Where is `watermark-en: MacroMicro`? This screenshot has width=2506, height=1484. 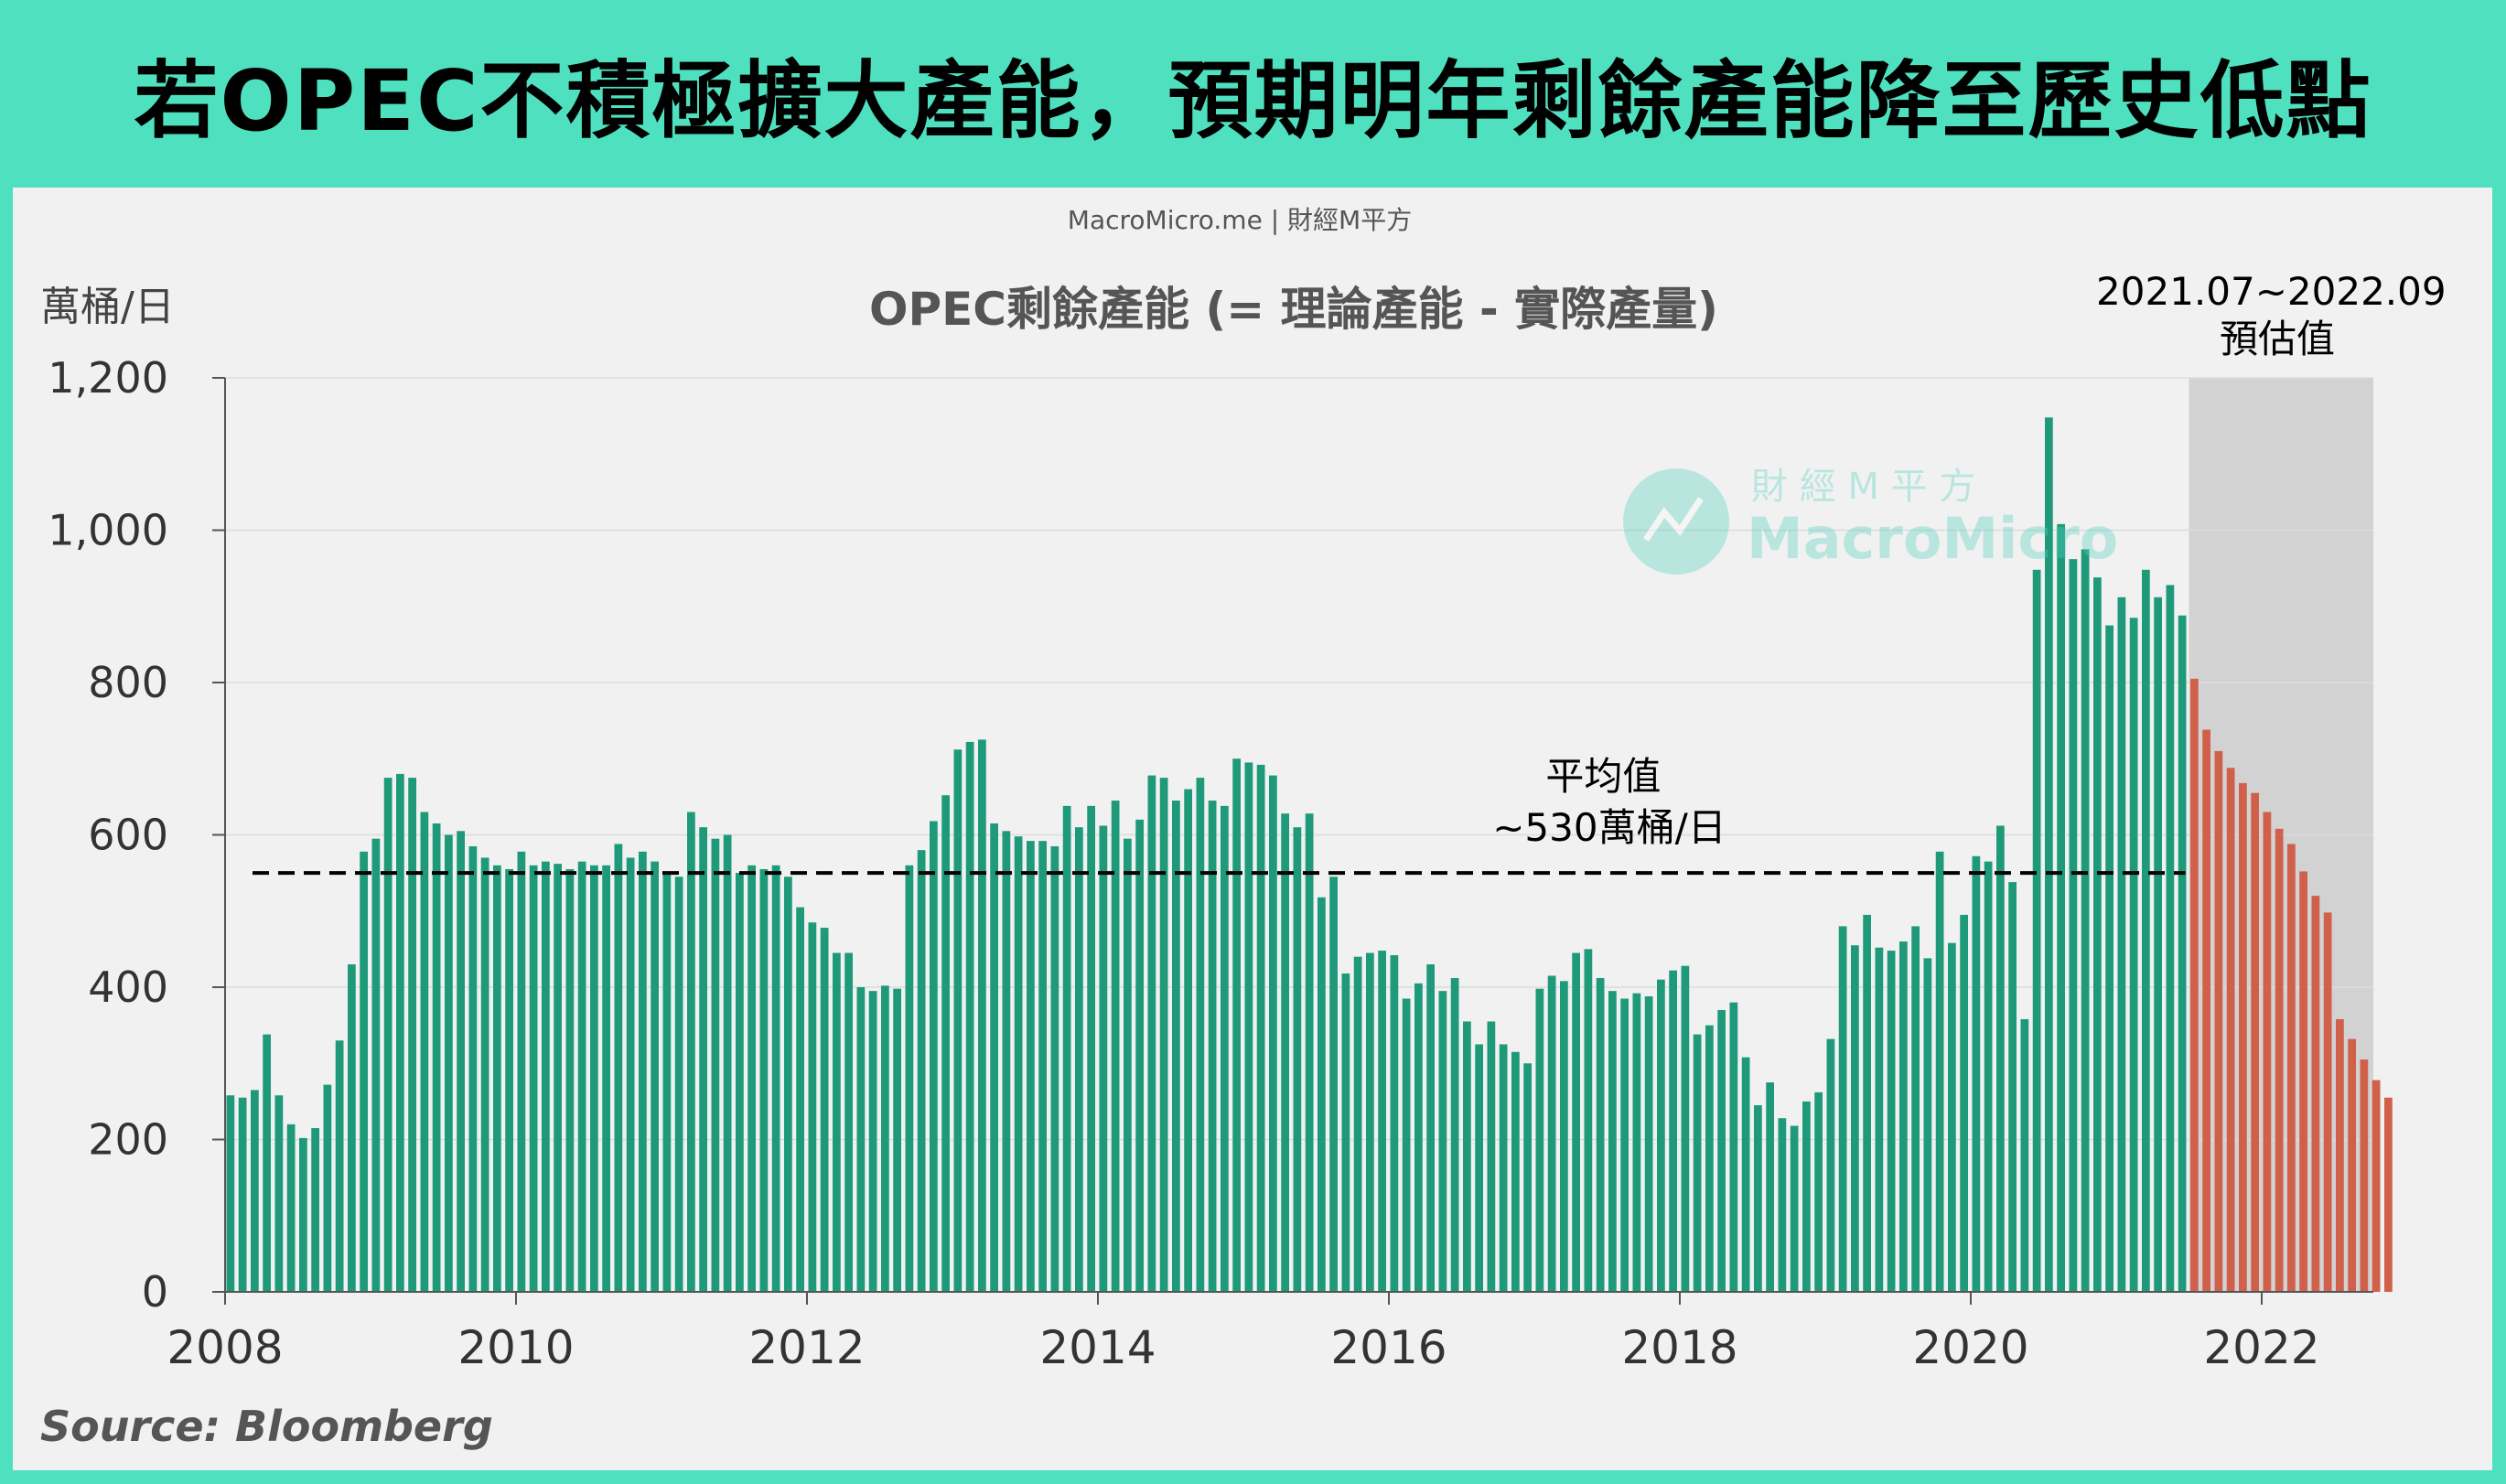 watermark-en: MacroMicro is located at coordinates (1932, 538).